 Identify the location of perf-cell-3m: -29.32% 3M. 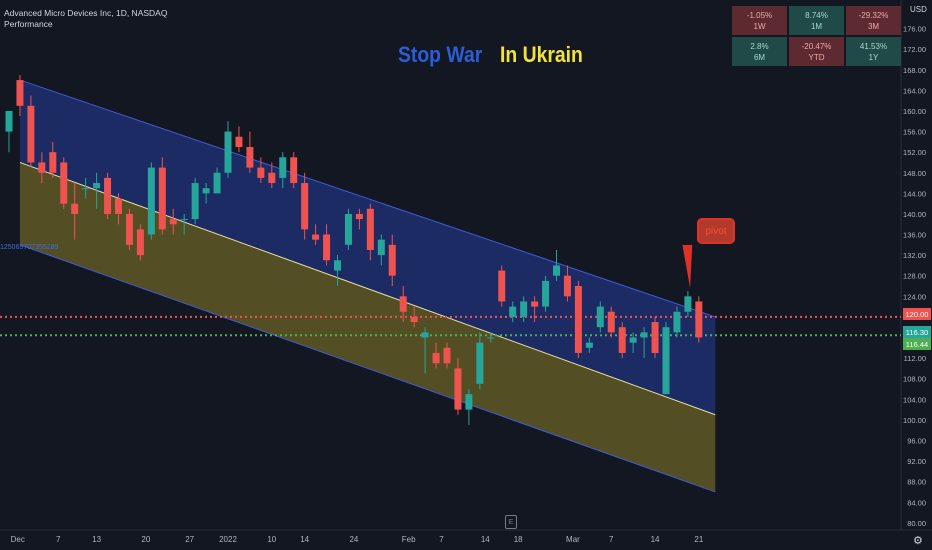
(873, 20).